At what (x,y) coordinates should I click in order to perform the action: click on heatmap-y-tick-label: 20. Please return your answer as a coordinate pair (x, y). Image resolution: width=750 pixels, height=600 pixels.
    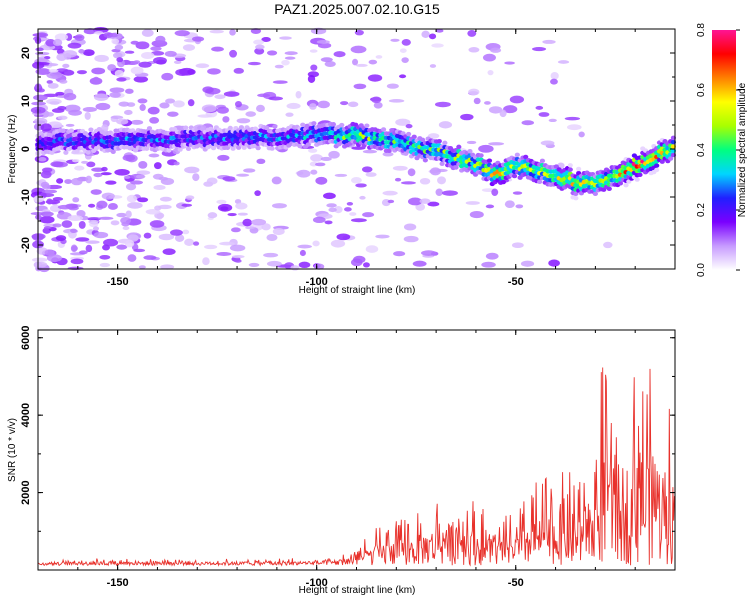
    Looking at the image, I should click on (26, 53).